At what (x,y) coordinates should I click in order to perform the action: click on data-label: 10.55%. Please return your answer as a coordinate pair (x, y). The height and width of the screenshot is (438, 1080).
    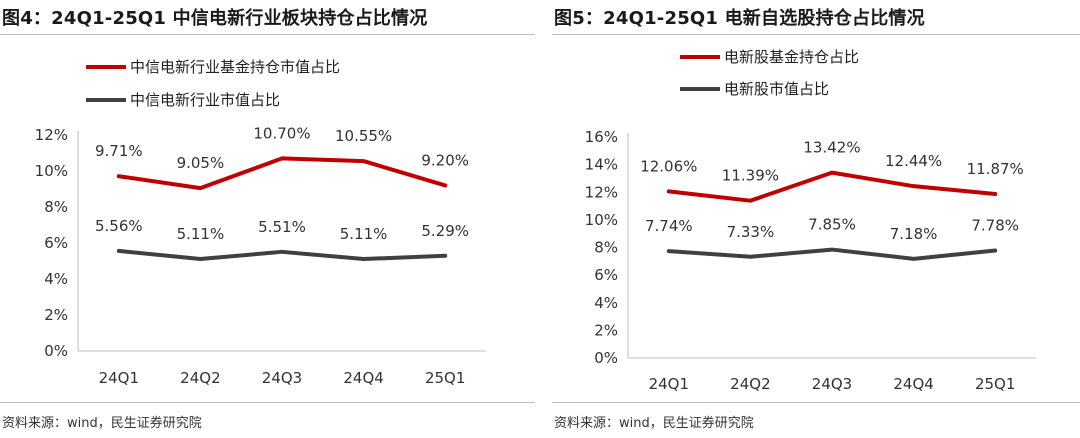
    Looking at the image, I should click on (363, 136).